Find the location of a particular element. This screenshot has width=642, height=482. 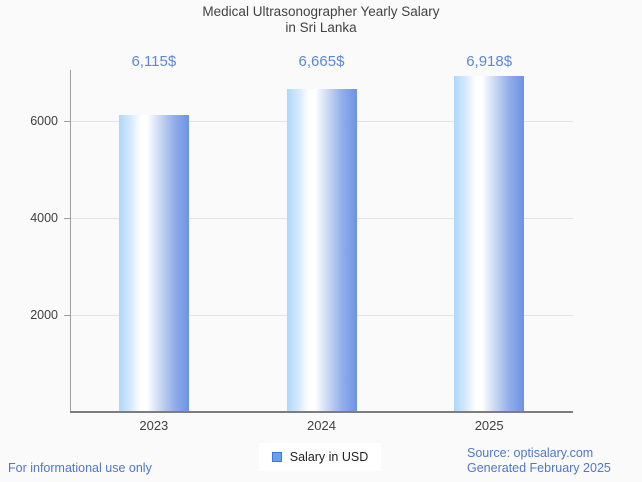

legend-swatch-icon is located at coordinates (276, 457).